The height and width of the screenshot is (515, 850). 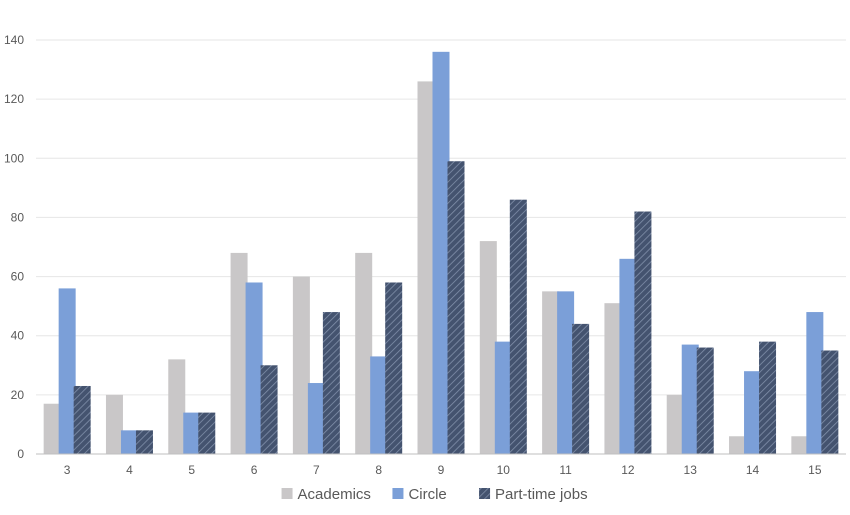 I want to click on x-tick-label: 4, so click(x=129, y=470).